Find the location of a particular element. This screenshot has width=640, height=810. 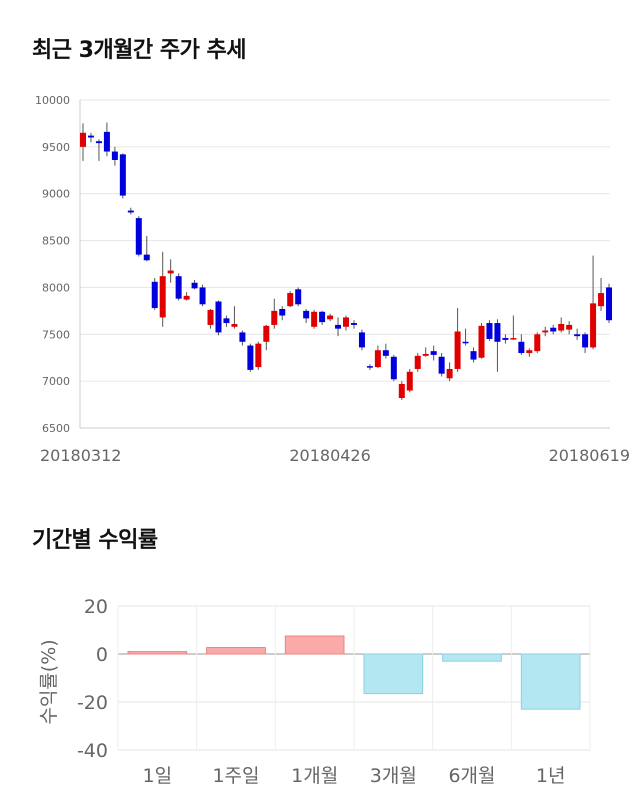

return-y-tick-label: 0 is located at coordinates (102, 655).